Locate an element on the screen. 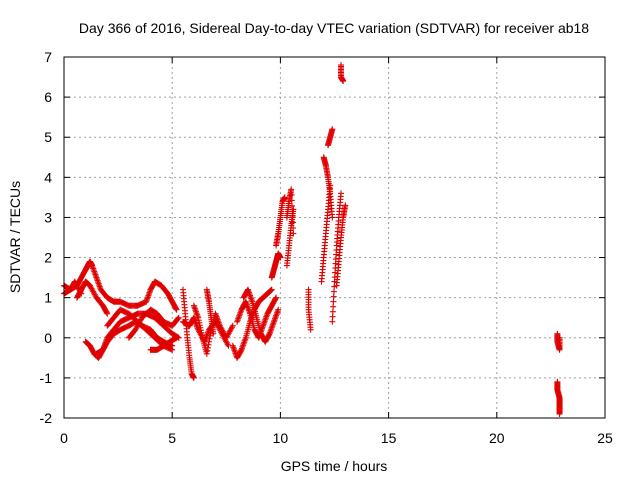 This screenshot has width=640, height=480. y-tick-label: 0 is located at coordinates (48, 338).